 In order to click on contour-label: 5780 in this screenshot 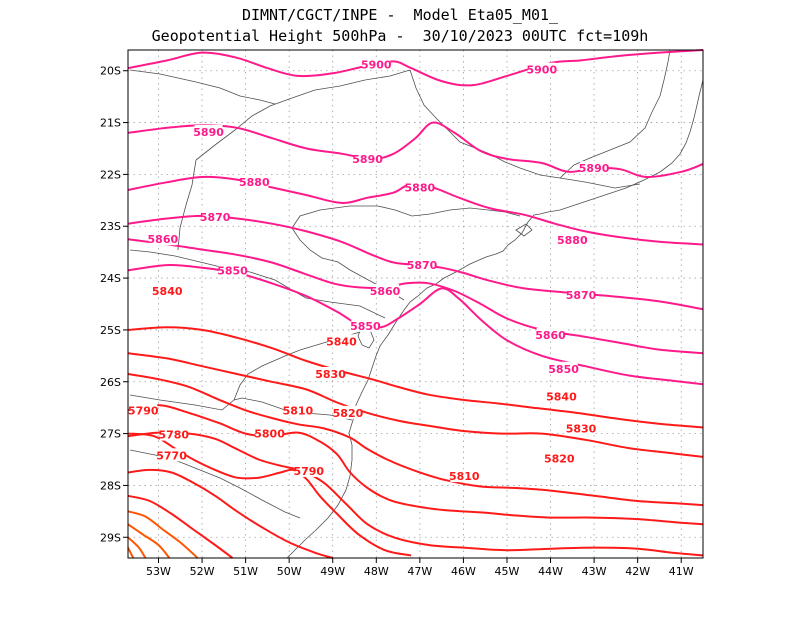, I will do `click(173, 435)`.